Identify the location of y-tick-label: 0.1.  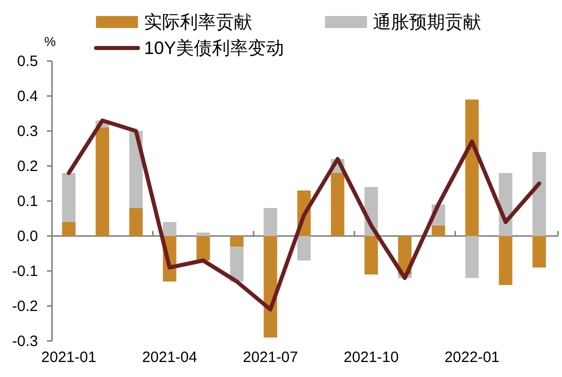
(27, 201).